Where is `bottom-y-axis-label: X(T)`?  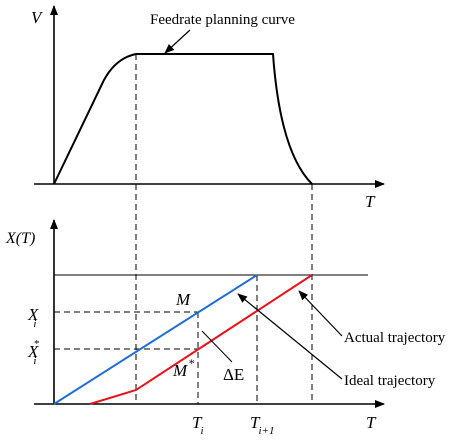
bottom-y-axis-label: X(T) is located at coordinates (20, 238).